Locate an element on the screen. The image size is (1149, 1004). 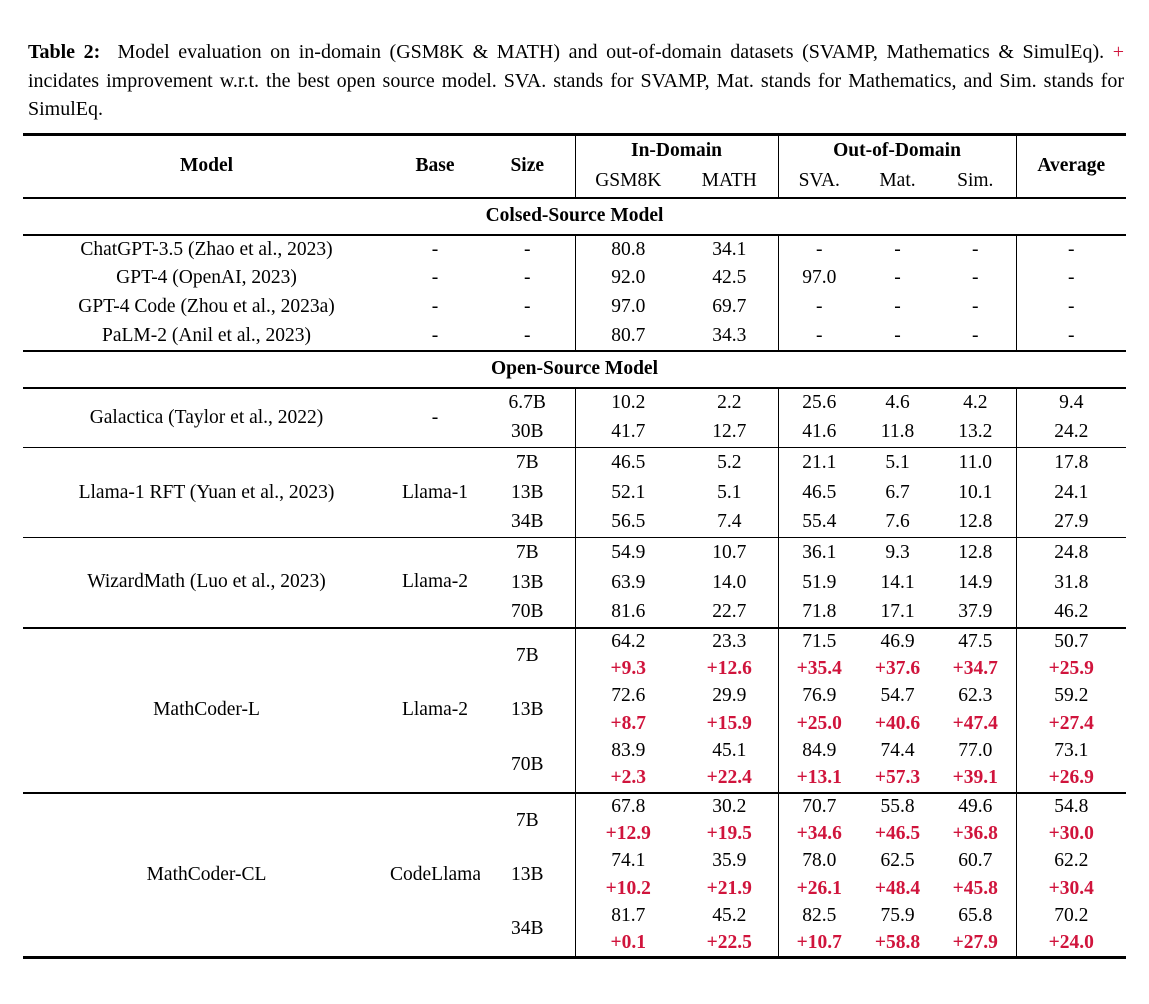
value-cell: 72.6 is located at coordinates (627, 696).